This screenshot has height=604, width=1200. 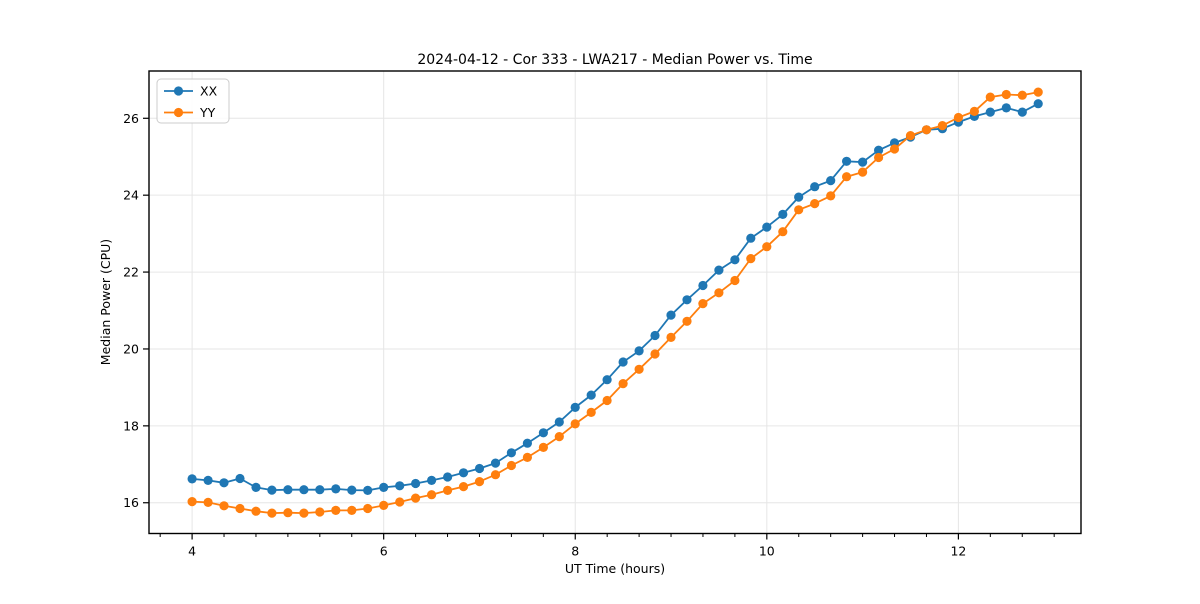 What do you see at coordinates (207, 112) in the screenshot?
I see `legend-label: YY` at bounding box center [207, 112].